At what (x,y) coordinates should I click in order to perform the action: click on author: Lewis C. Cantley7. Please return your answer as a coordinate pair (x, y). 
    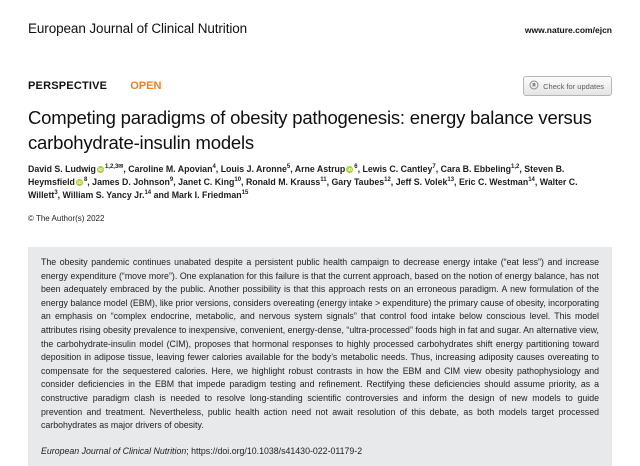
    Looking at the image, I should click on (399, 169).